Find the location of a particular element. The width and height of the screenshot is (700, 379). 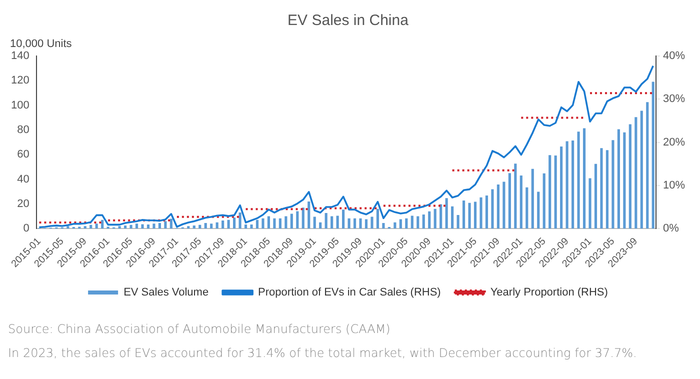

legend-label: Yearly Proportion (RHS) is located at coordinates (549, 292).